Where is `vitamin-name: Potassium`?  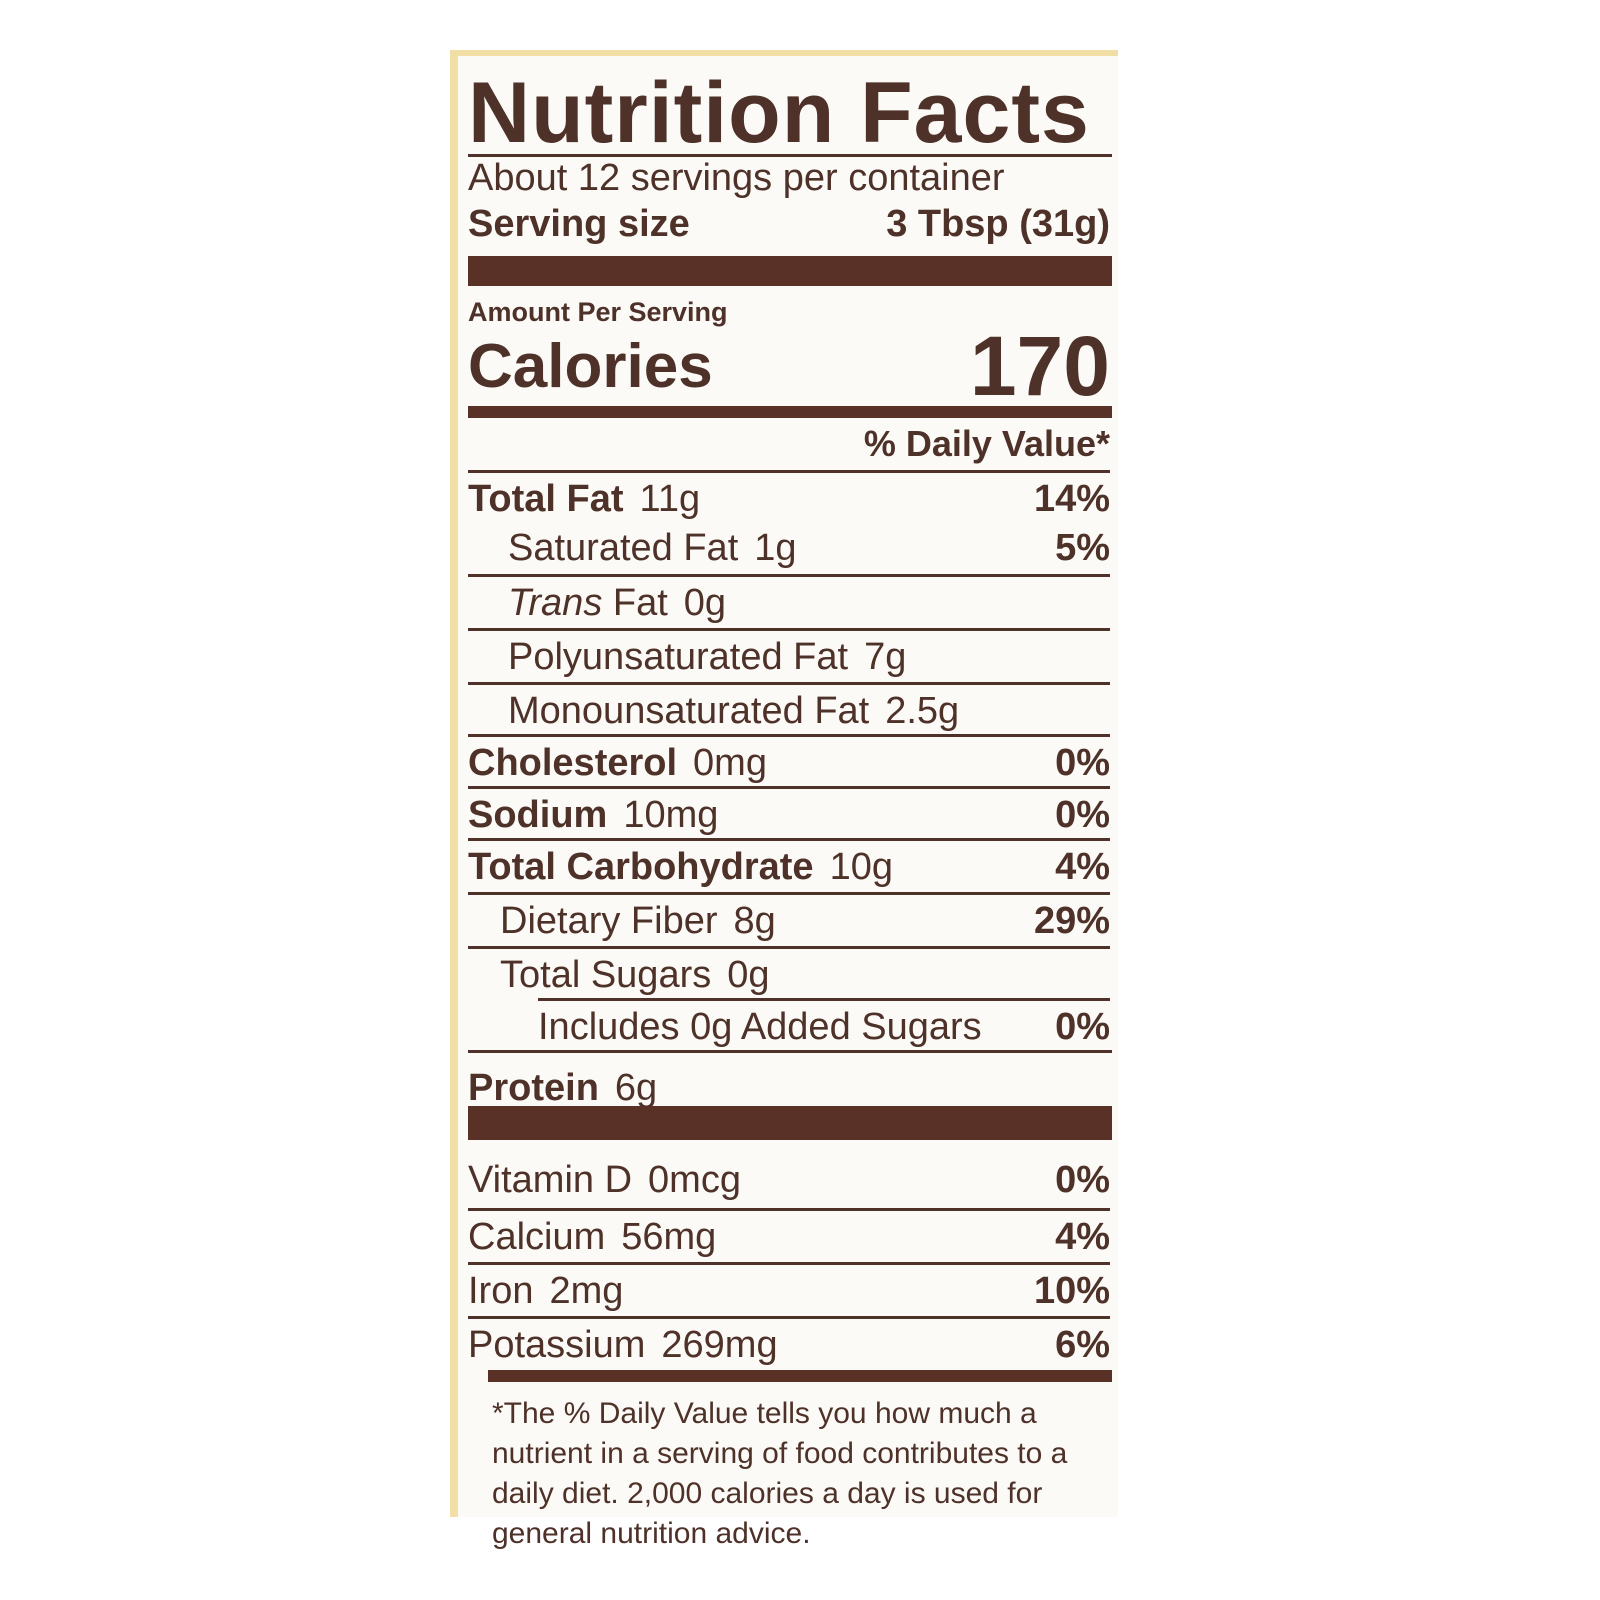
vitamin-name: Potassium is located at coordinates (557, 1344).